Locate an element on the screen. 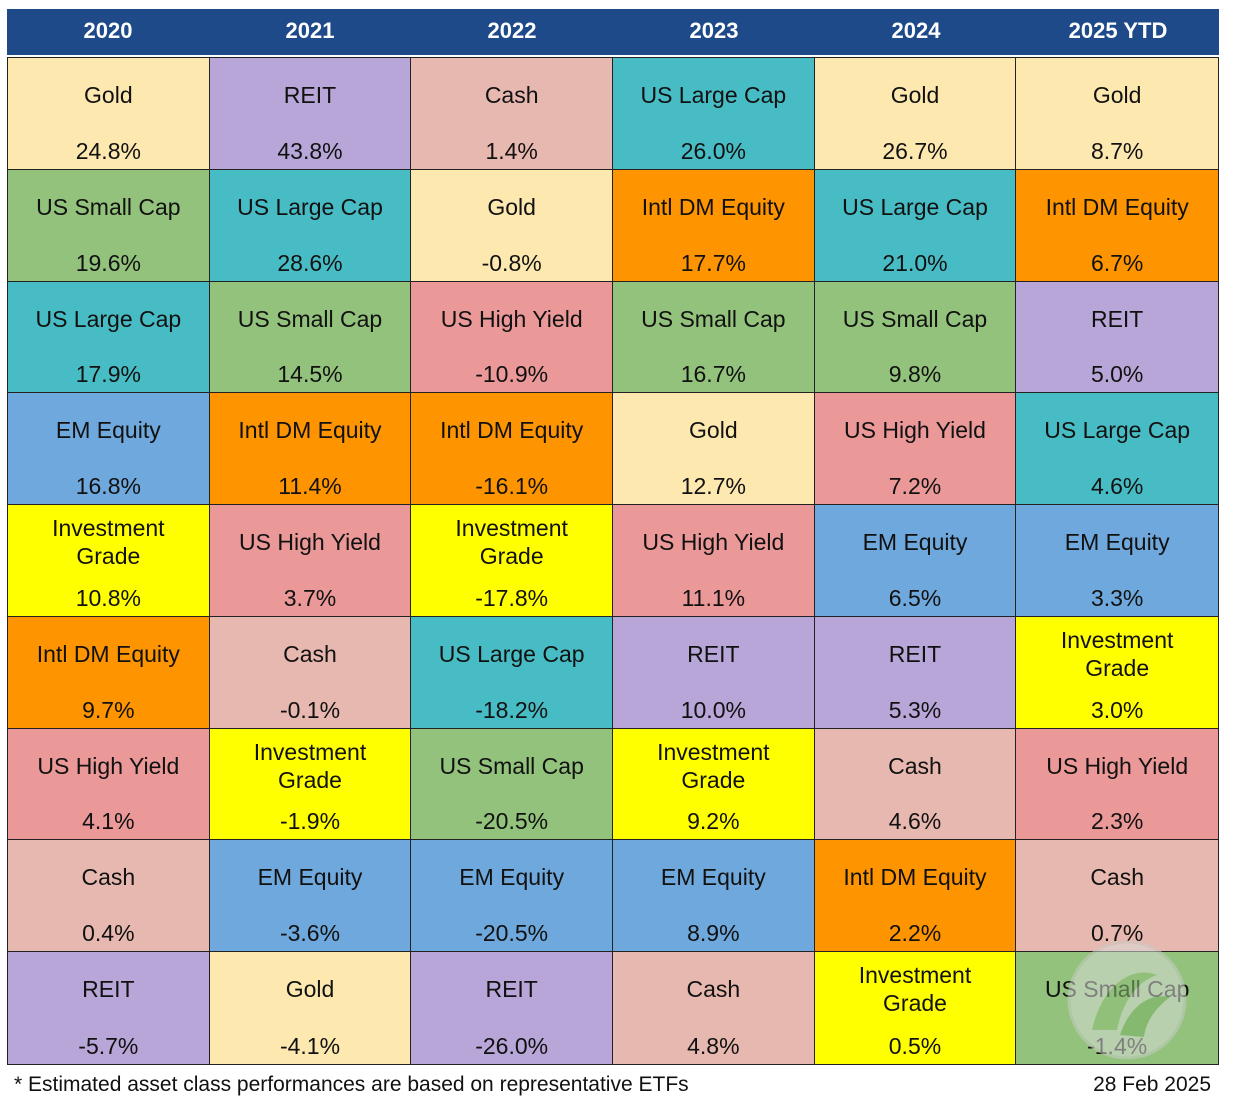 This screenshot has height=1110, width=1234. return-value: -10.9% is located at coordinates (512, 374).